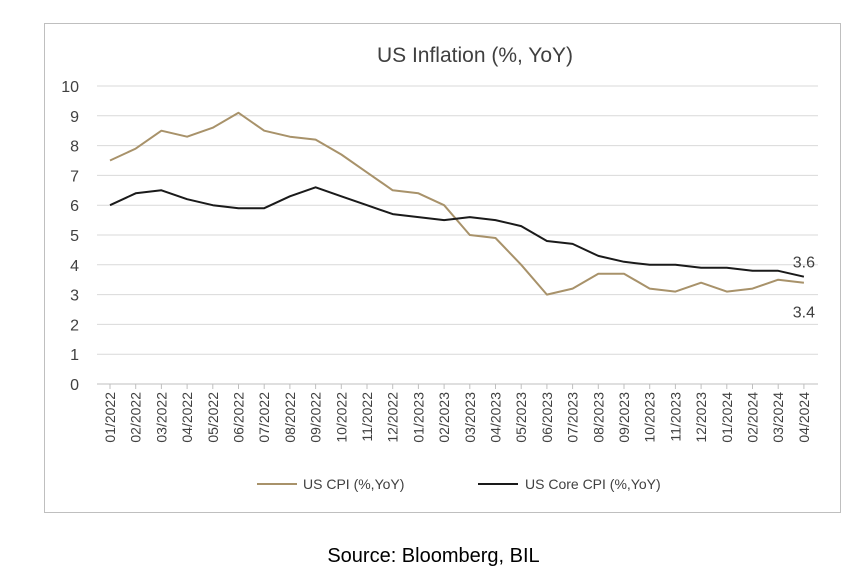  What do you see at coordinates (598, 417) in the screenshot?
I see `x-tick-label: 08/2023` at bounding box center [598, 417].